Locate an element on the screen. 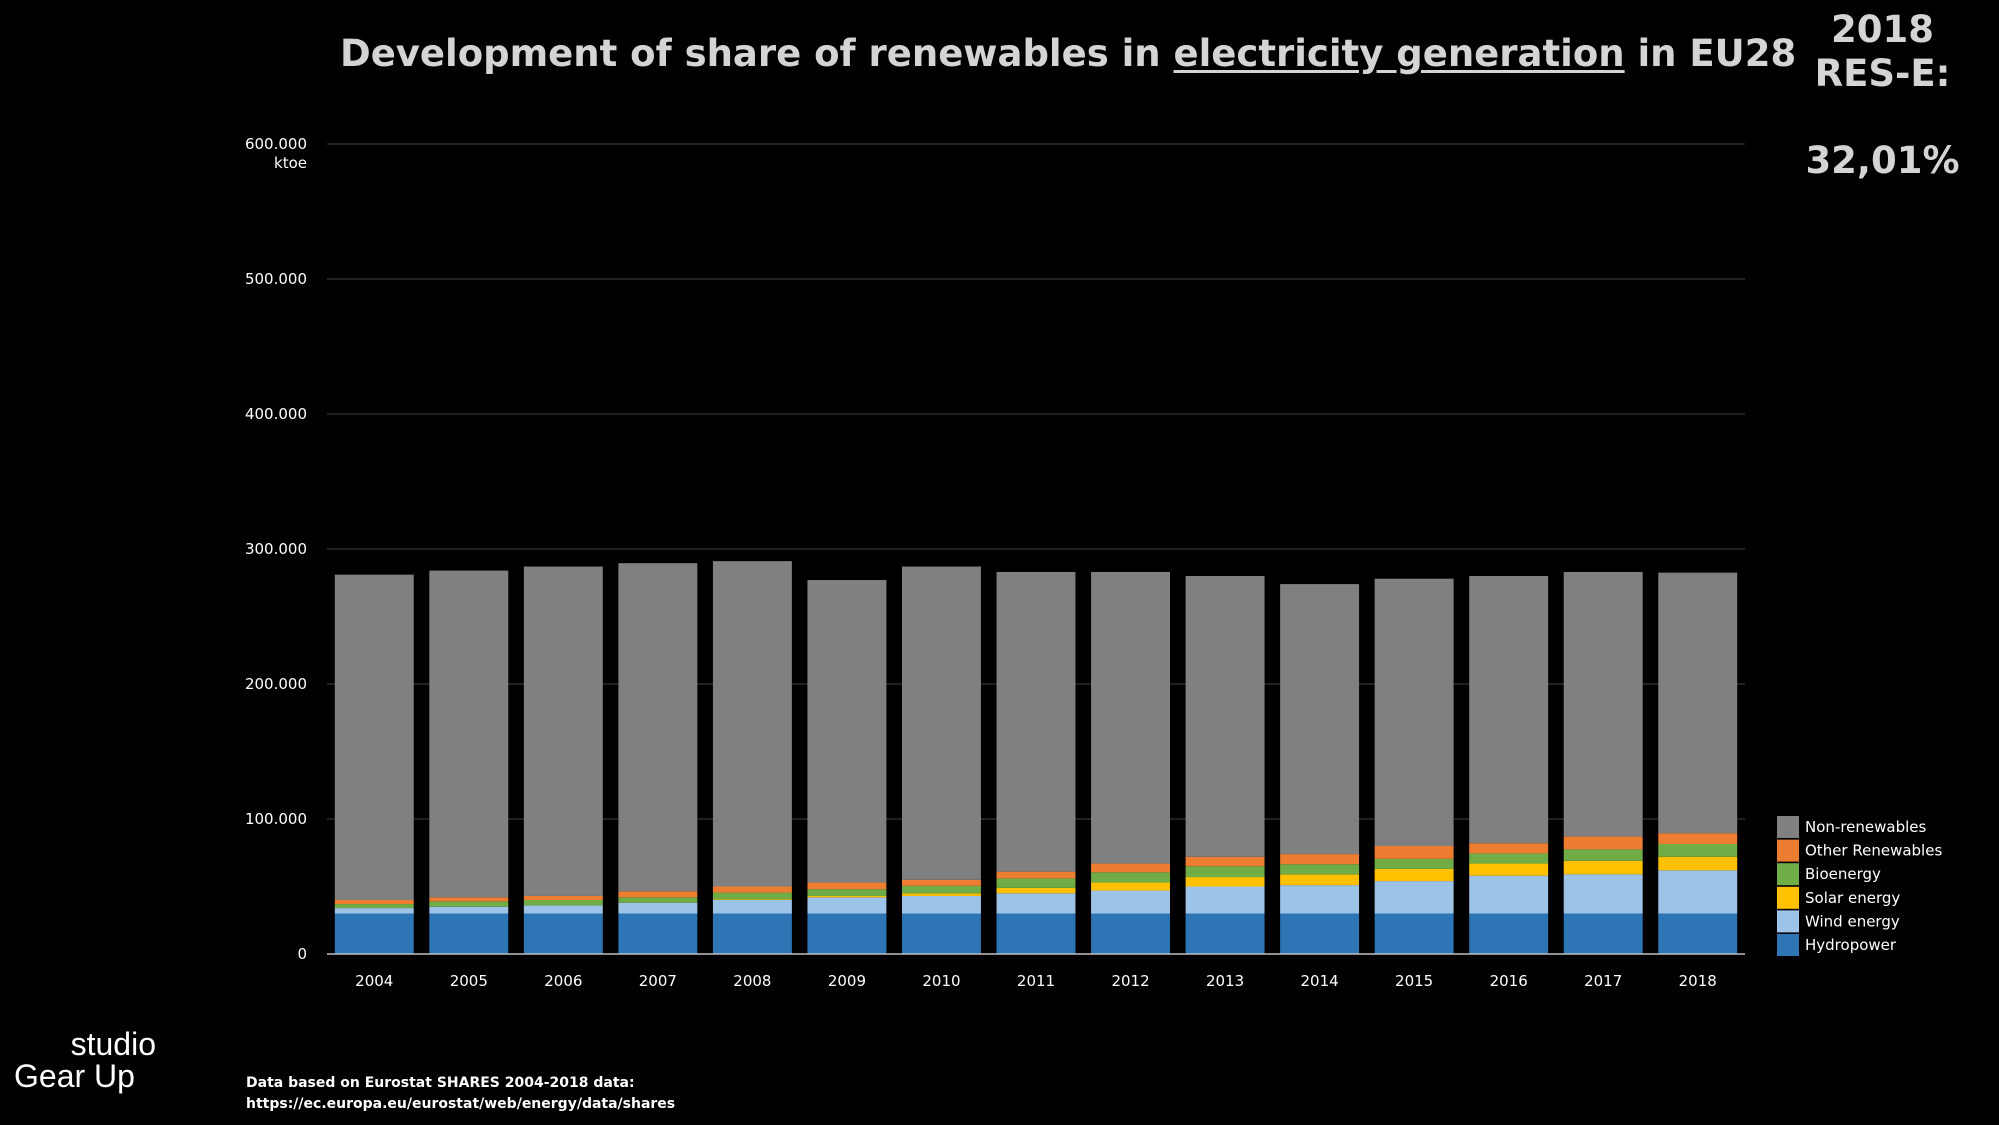  legend-label: Non-renewables is located at coordinates (1865, 827).